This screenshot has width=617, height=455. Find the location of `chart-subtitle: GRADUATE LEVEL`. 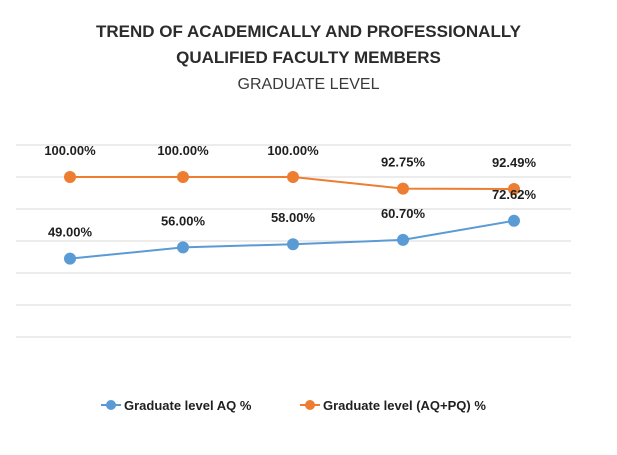

chart-subtitle: GRADUATE LEVEL is located at coordinates (308, 84).